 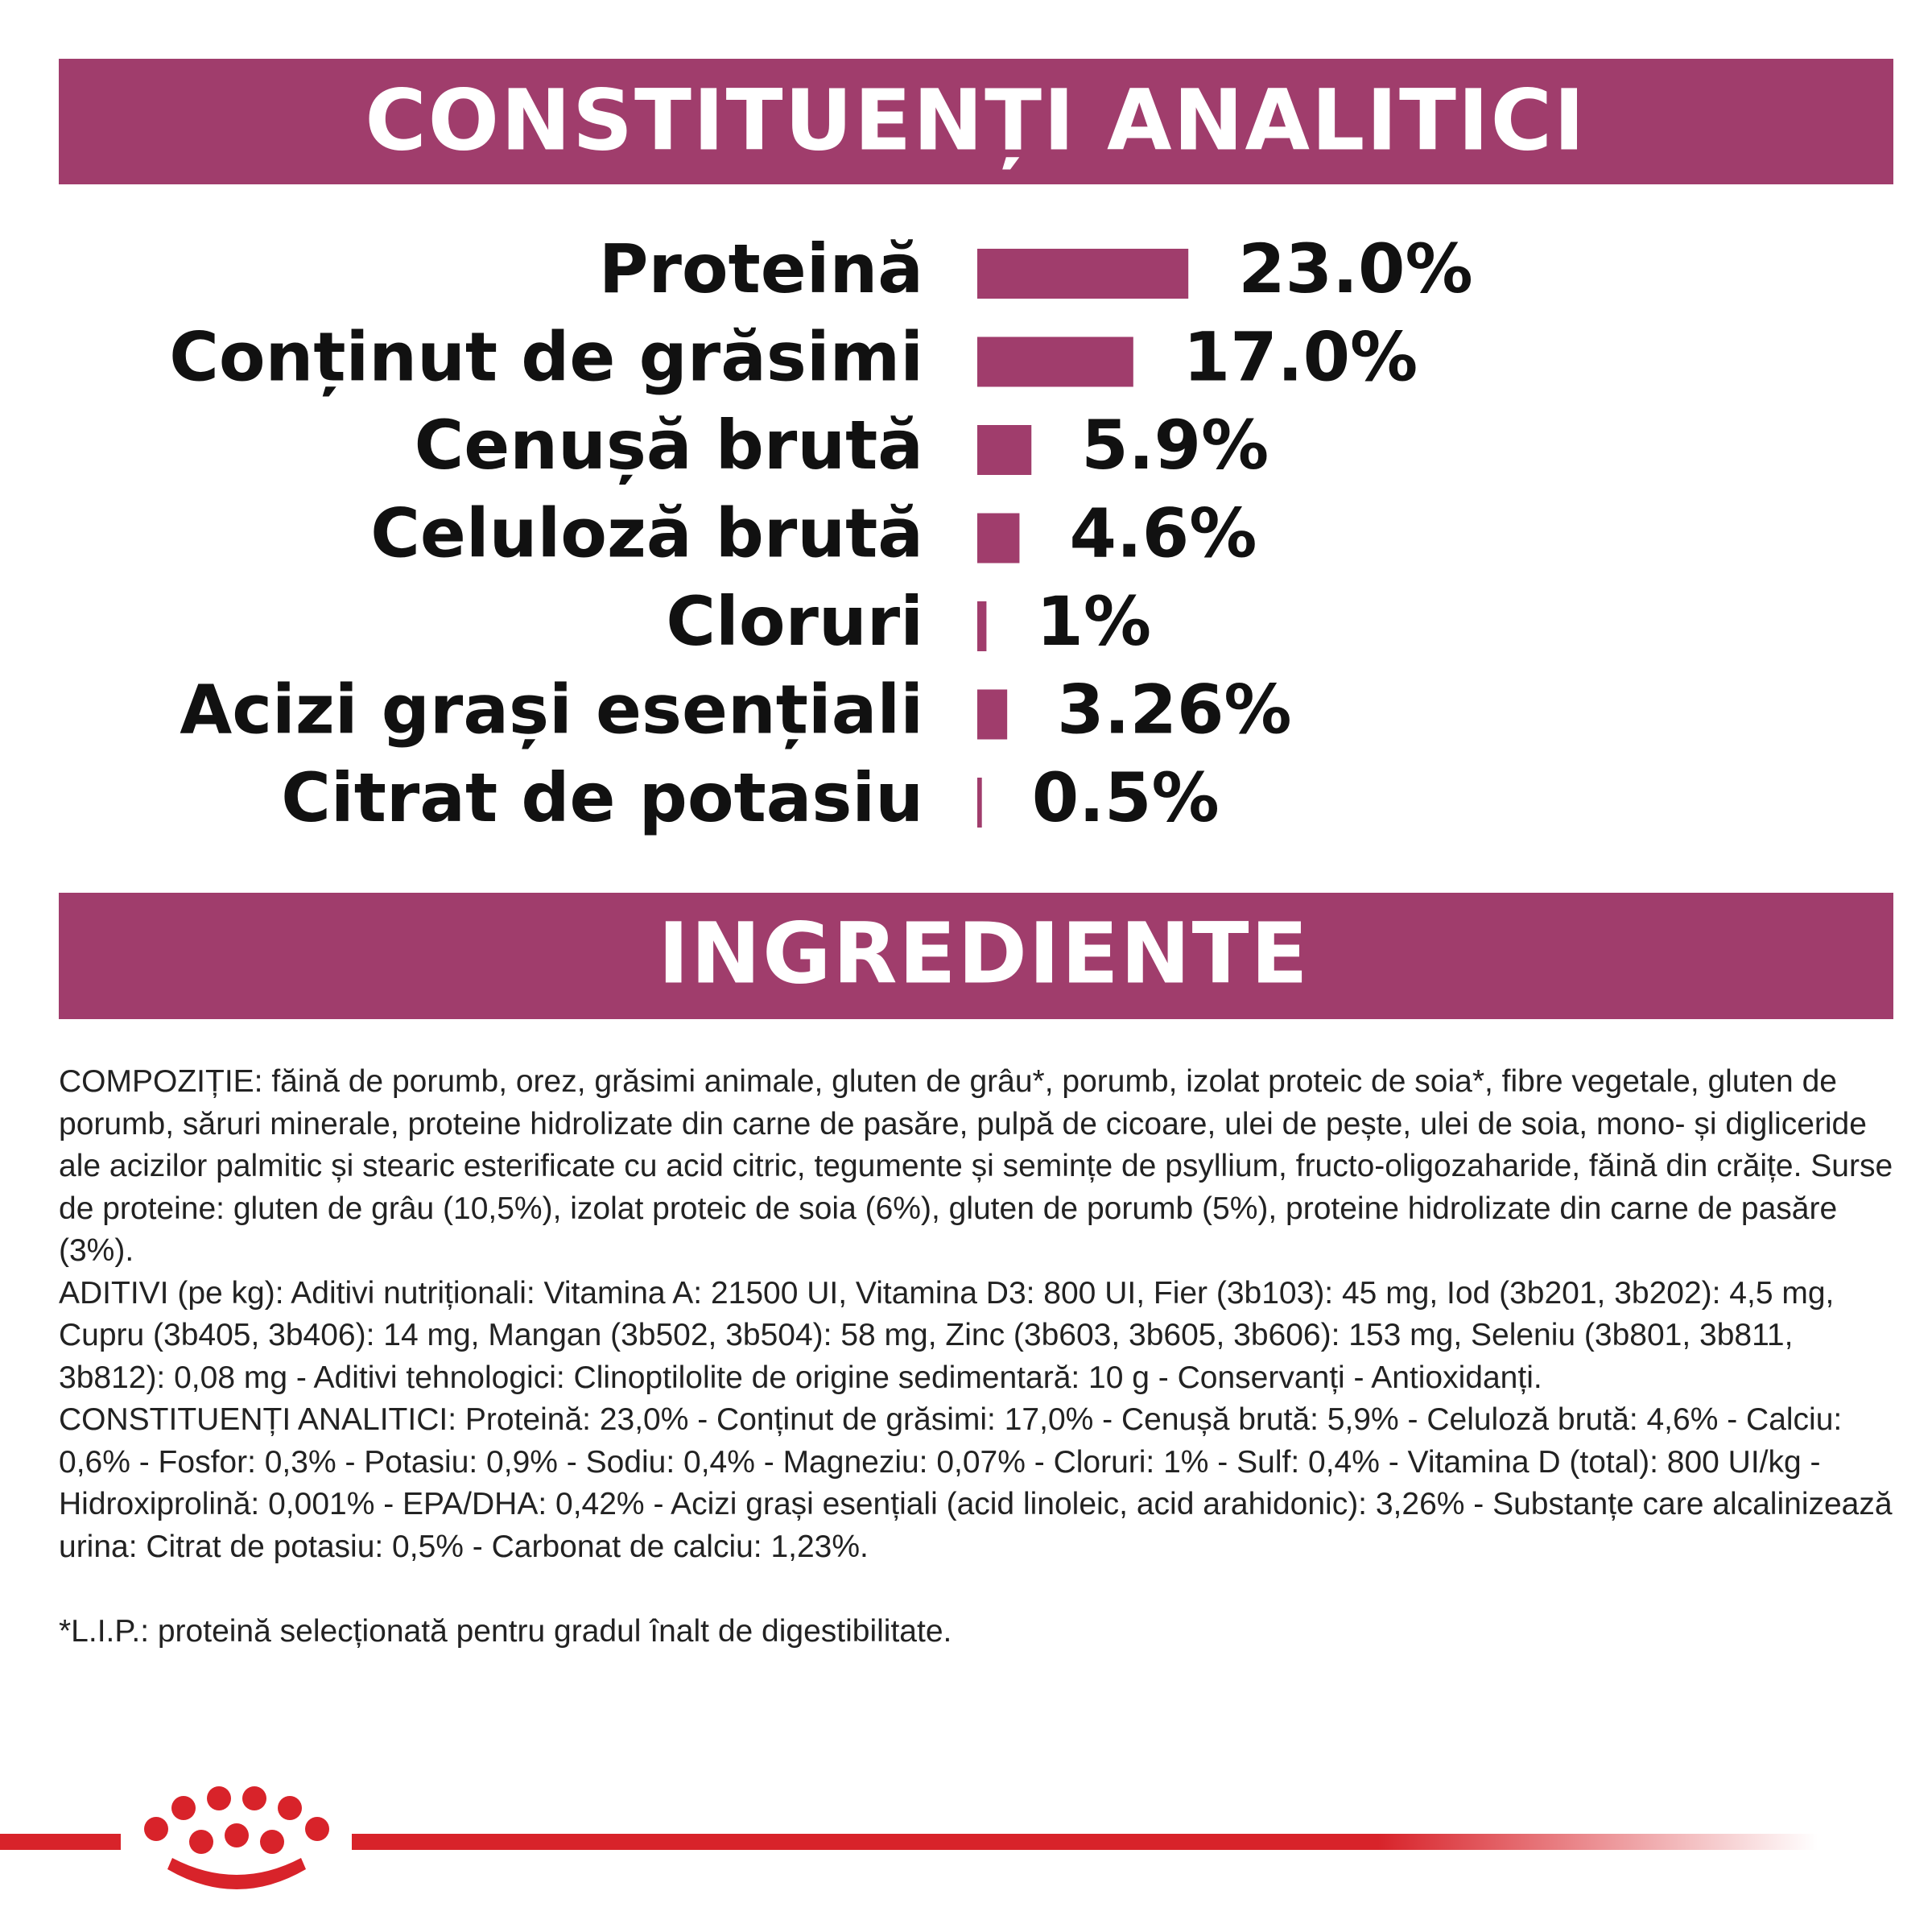 What do you see at coordinates (602, 797) in the screenshot?
I see `category-label: Citrat de potasiu` at bounding box center [602, 797].